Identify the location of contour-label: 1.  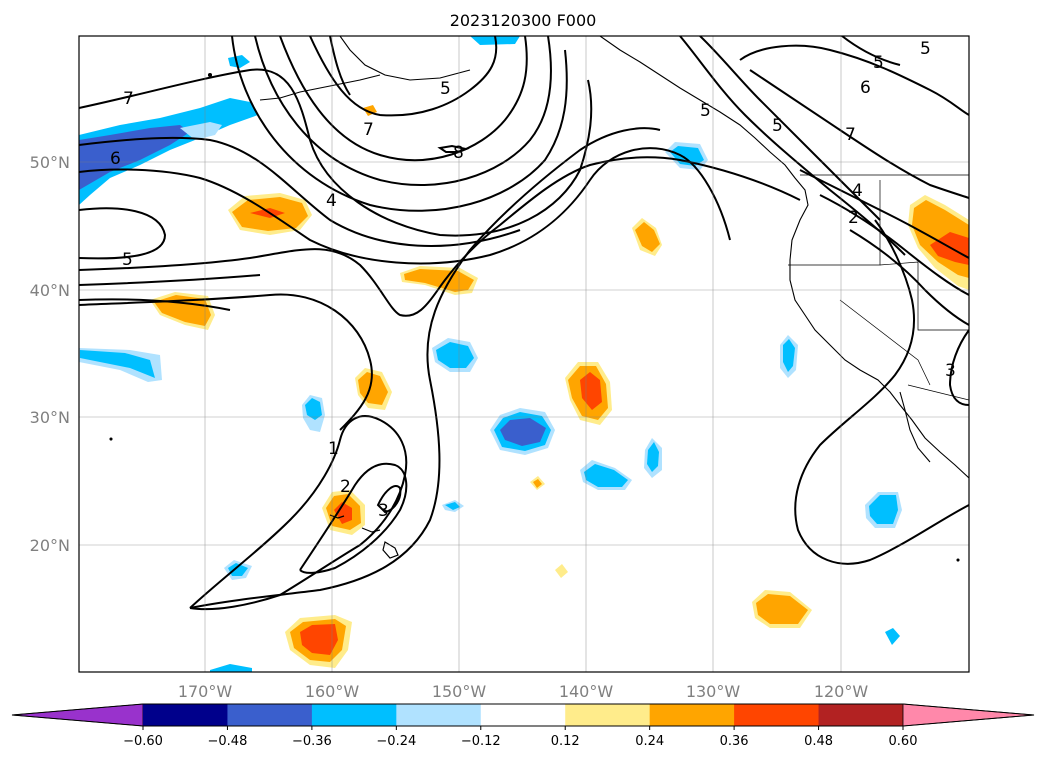
(333, 449).